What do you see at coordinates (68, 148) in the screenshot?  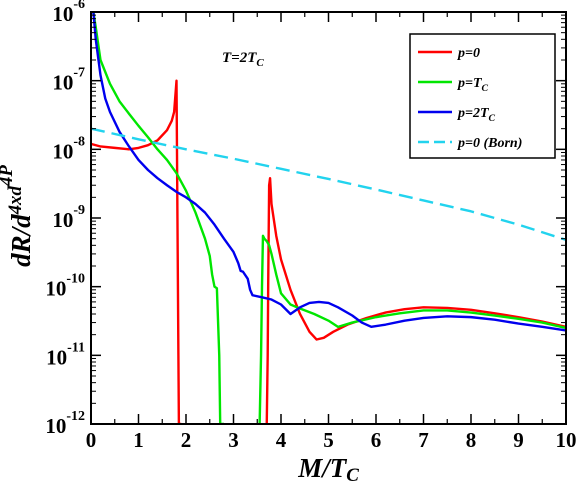 I see `y-tick-label: 10⁻⁸` at bounding box center [68, 148].